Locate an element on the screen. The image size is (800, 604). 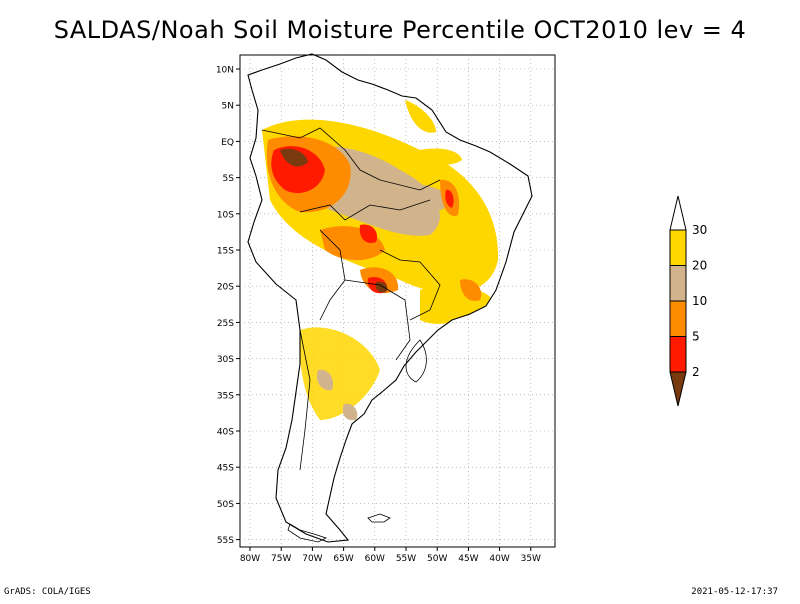
field-red-patch-central is located at coordinates (368, 234).